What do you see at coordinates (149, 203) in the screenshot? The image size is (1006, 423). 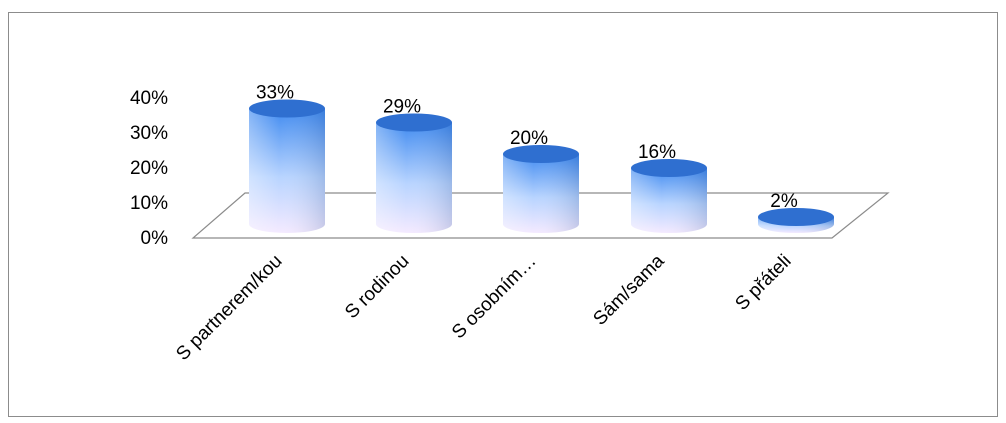 I see `y-tick-label: 10%` at bounding box center [149, 203].